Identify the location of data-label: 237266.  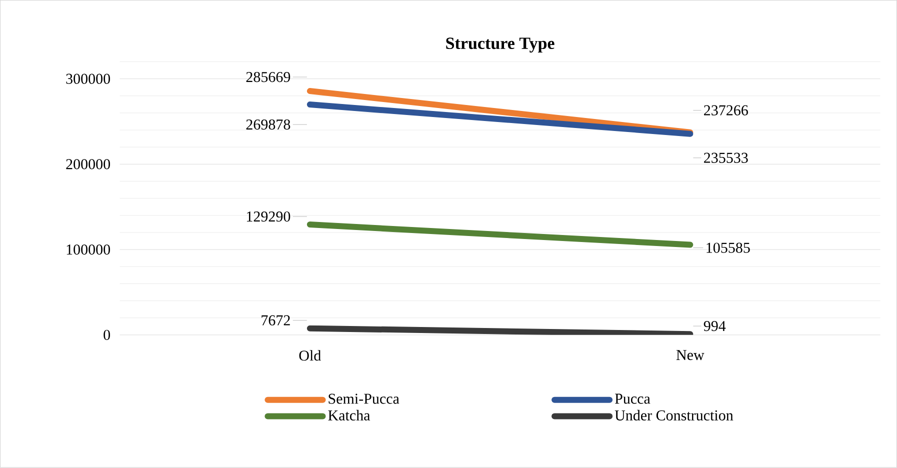
(726, 110).